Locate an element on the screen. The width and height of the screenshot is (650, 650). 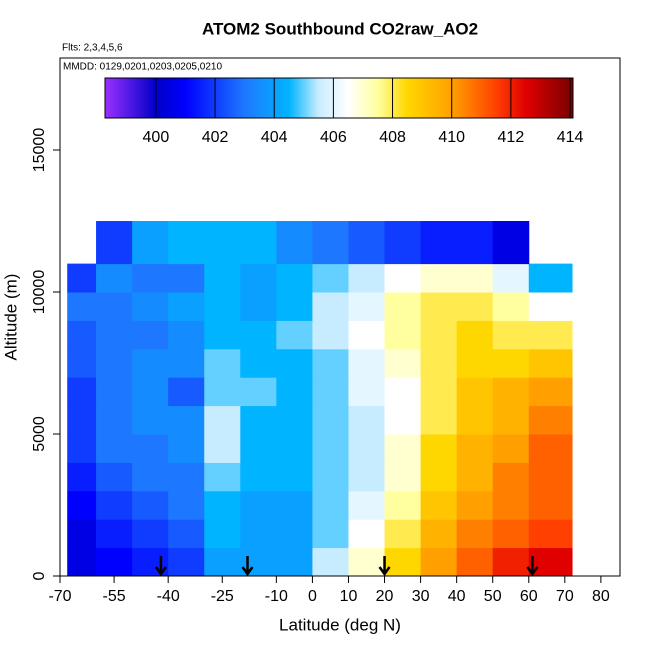
colorbar-tick-label: 400 is located at coordinates (156, 137).